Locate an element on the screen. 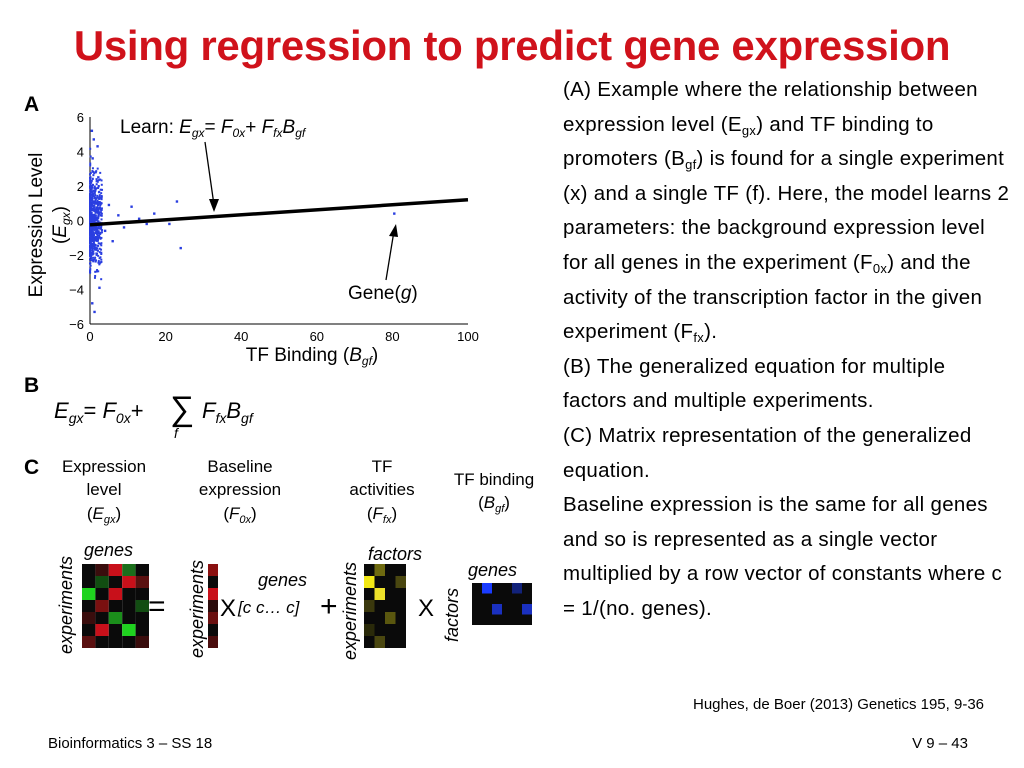 This screenshot has height=768, width=1024. regression-line is located at coordinates (279, 212).